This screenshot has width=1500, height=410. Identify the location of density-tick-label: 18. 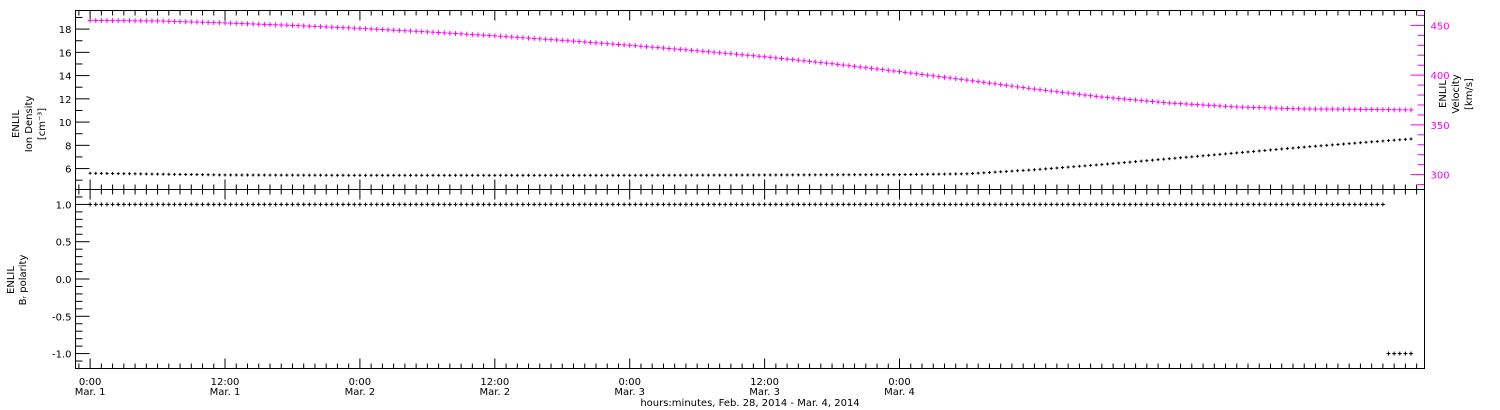
(65, 30).